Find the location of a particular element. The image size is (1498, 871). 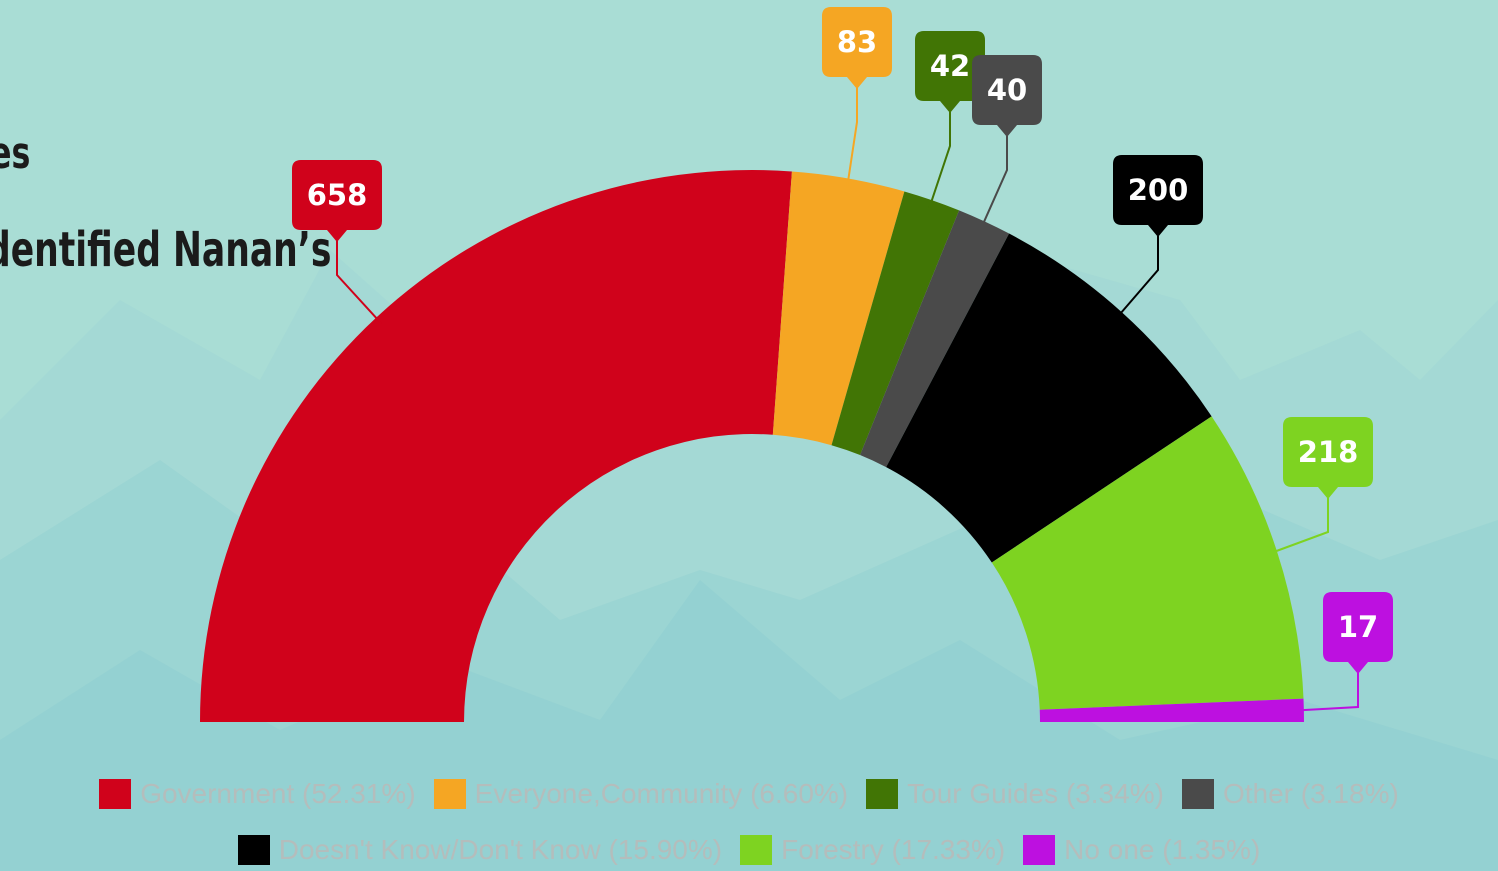

title-fragment-1: es is located at coordinates (15, 153).